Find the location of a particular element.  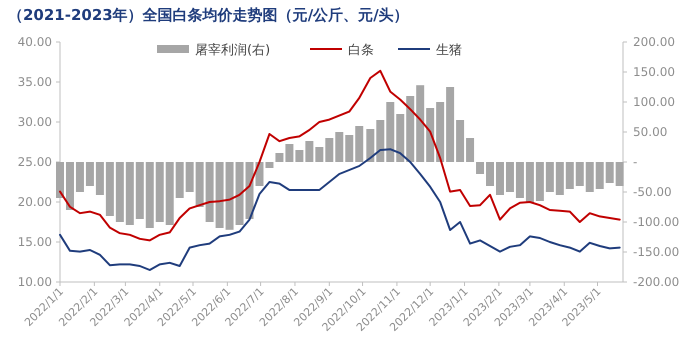

legend-label: 生猪 is located at coordinates (449, 50).